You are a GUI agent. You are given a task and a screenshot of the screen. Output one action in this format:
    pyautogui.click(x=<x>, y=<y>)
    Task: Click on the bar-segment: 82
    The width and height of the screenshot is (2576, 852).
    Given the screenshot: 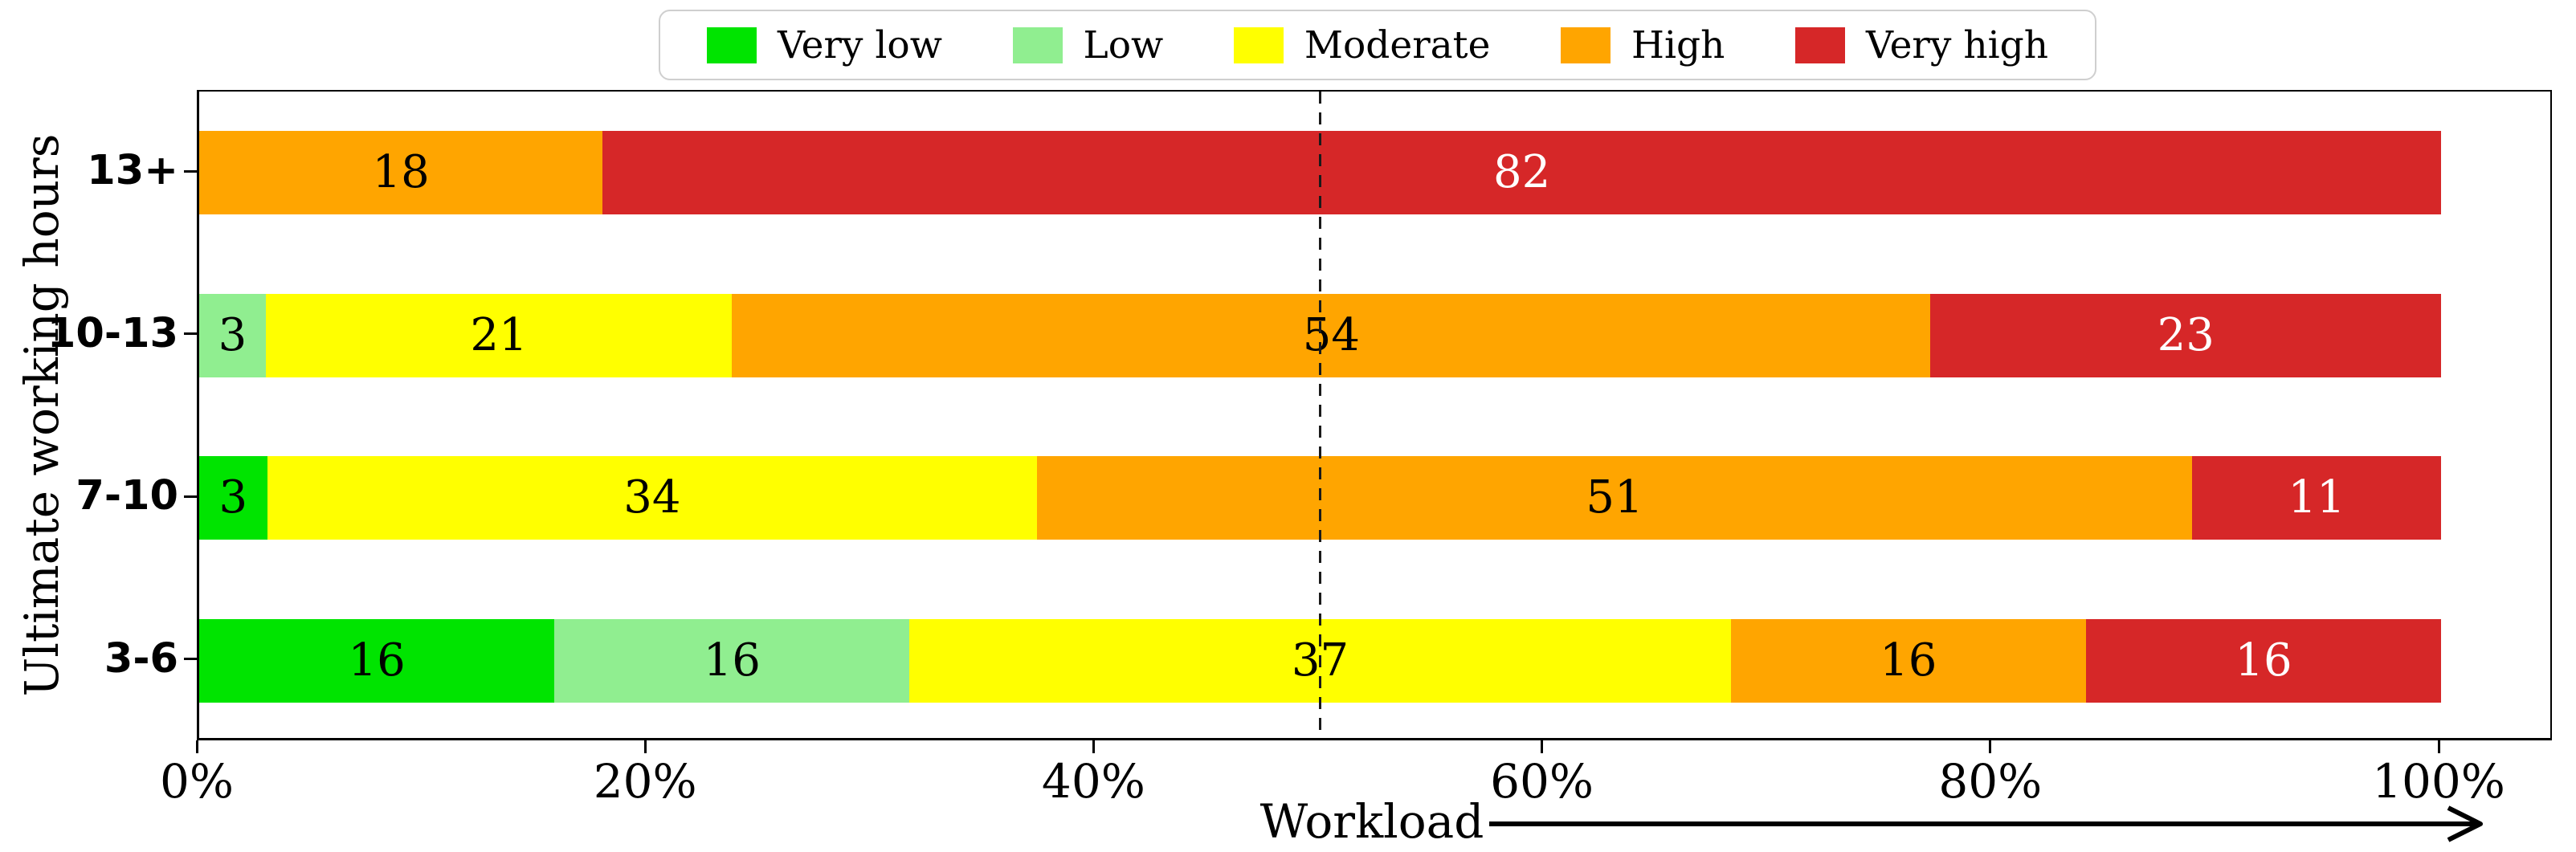 What is the action you would take?
    pyautogui.click(x=1521, y=173)
    